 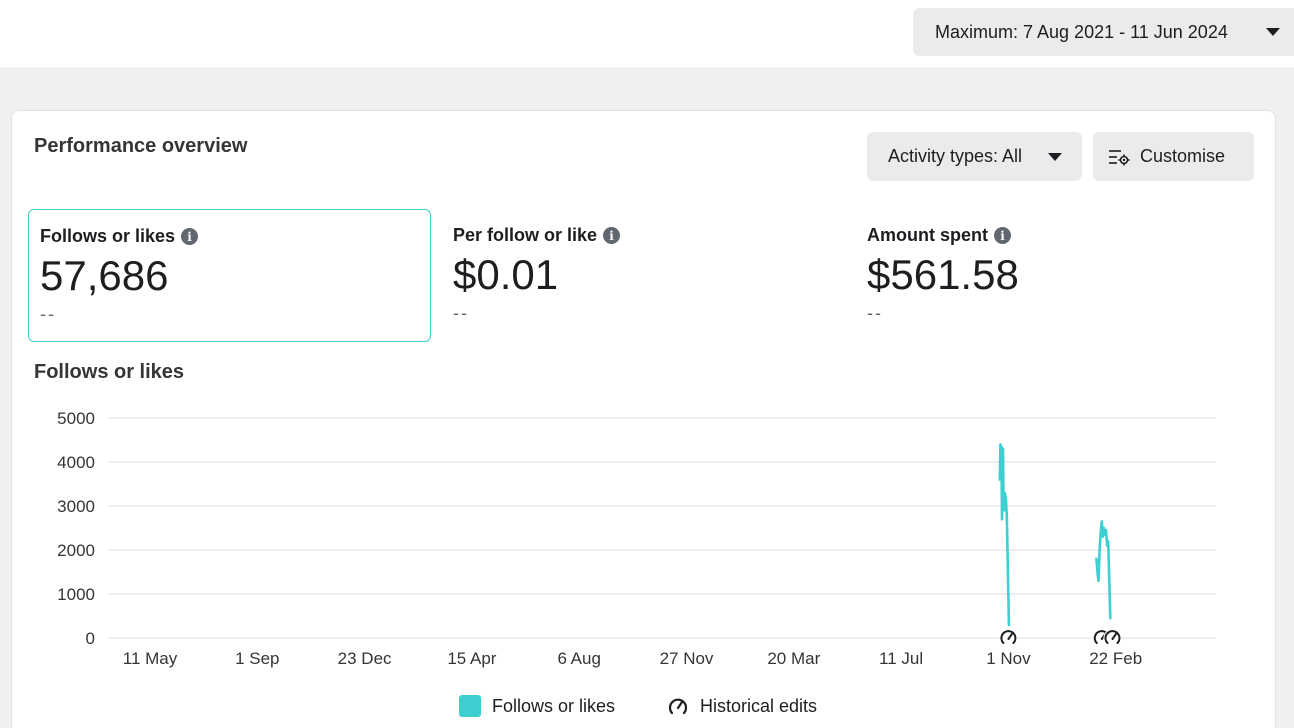 I want to click on x-tick-label: 20 Mar, so click(x=793, y=658).